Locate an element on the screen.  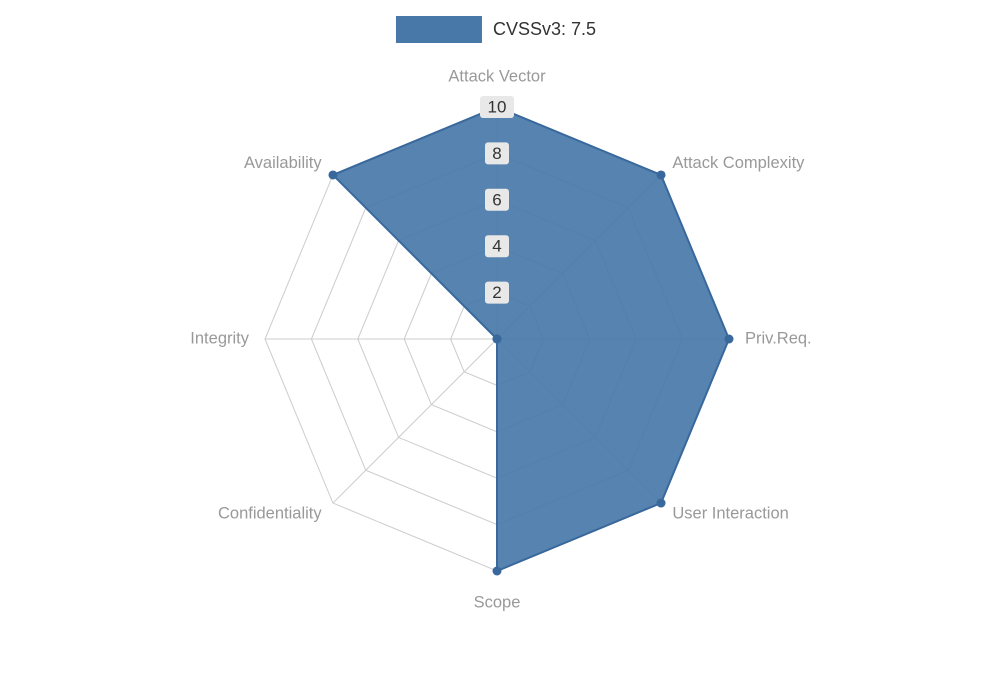
radar-tick-label: 6 is located at coordinates (496, 199).